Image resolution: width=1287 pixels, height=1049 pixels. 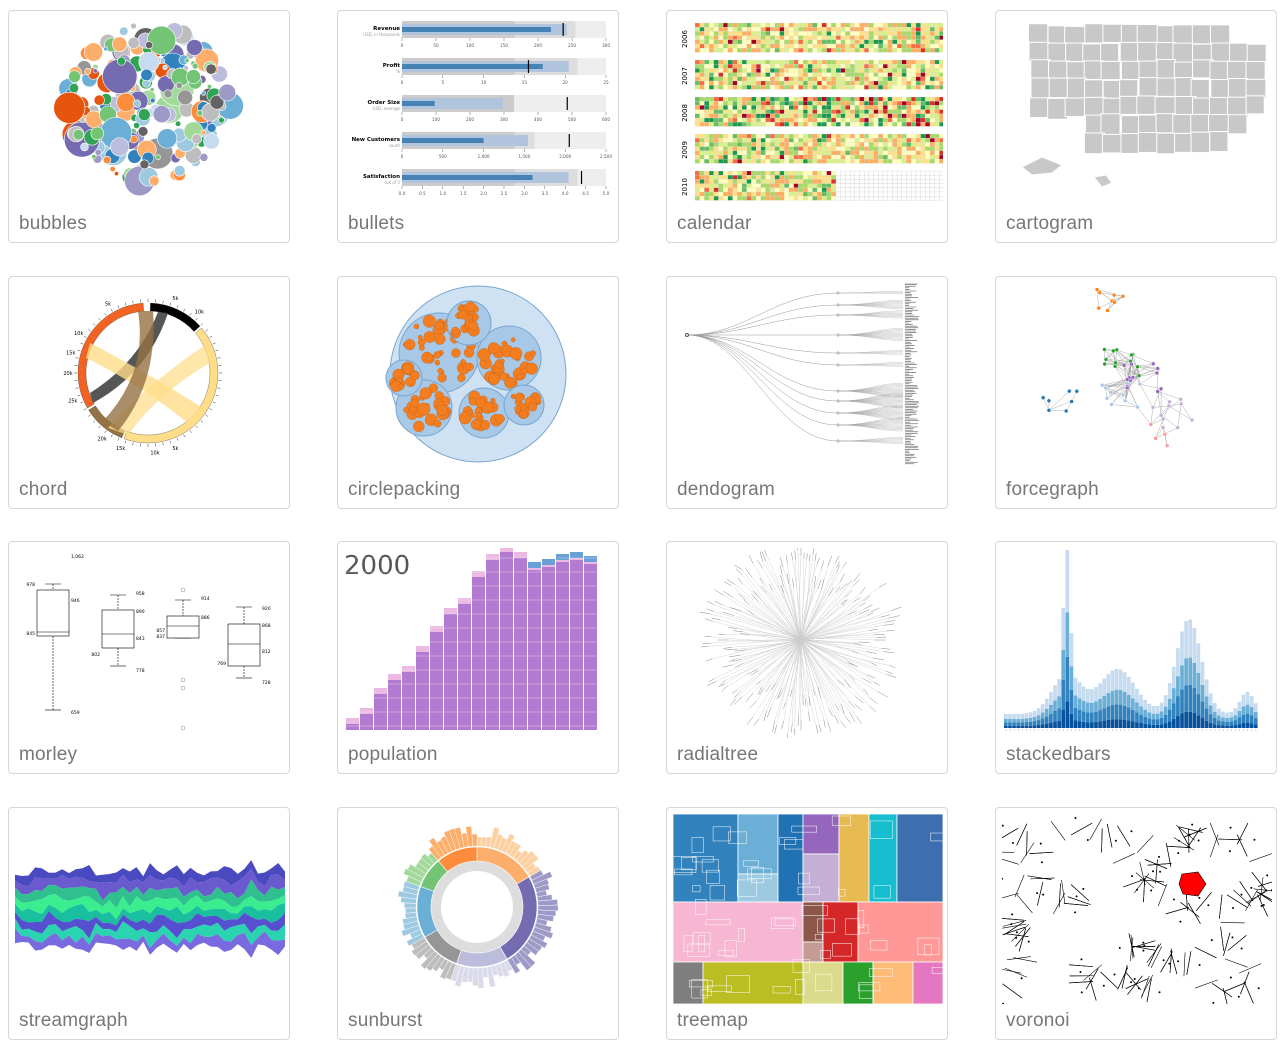 What do you see at coordinates (1136, 657) in the screenshot?
I see `gallery-card-stackedbars: stackedbars` at bounding box center [1136, 657].